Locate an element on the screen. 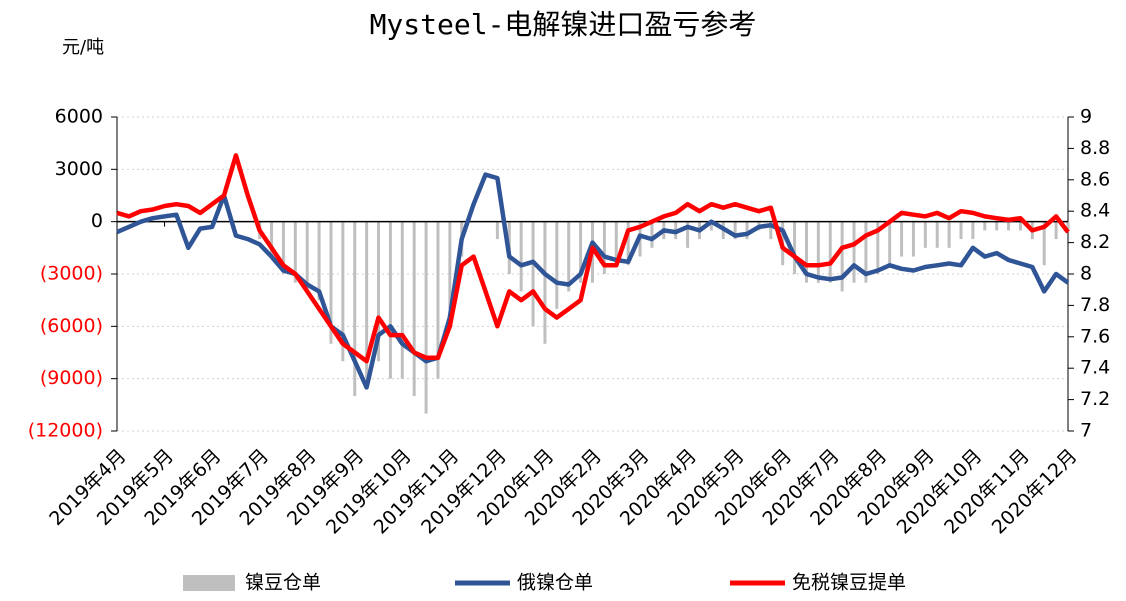 The image size is (1126, 601). y2-tick-label: 7.8 is located at coordinates (1095, 305).